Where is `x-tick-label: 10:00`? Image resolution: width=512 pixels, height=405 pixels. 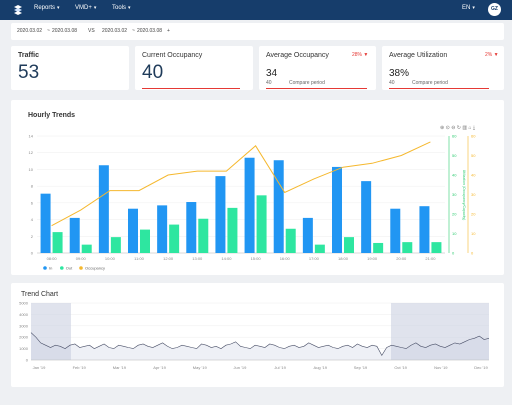 x-tick-label: 10:00 is located at coordinates (110, 258).